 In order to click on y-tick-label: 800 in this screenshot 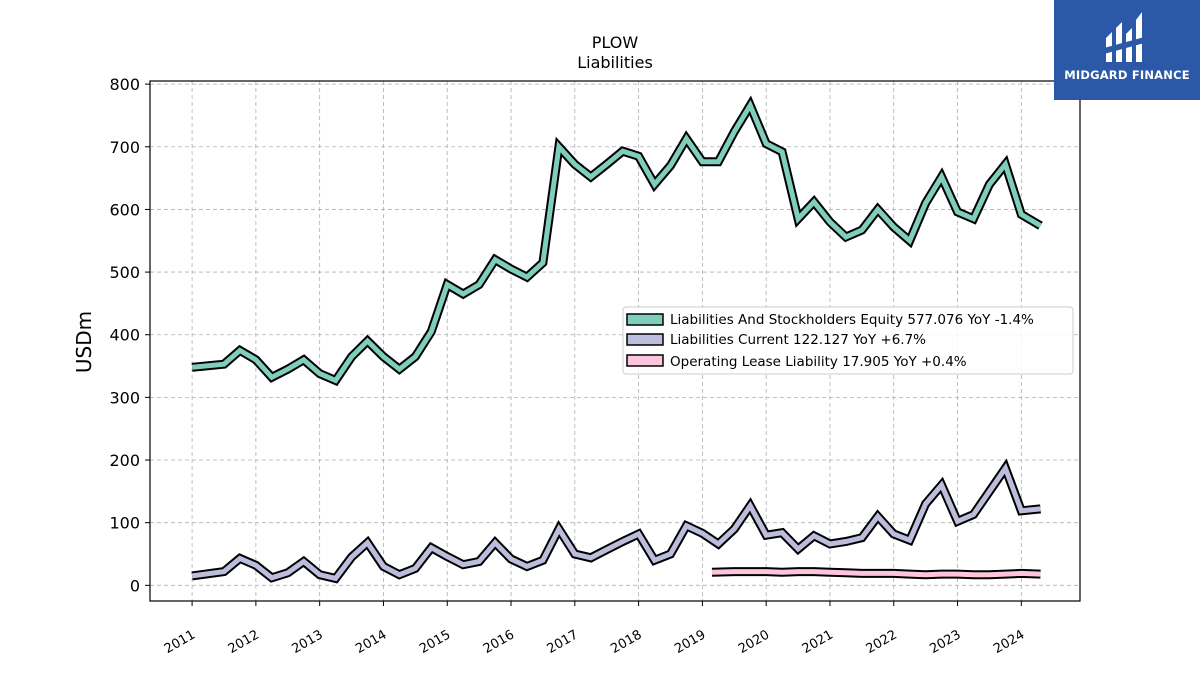, I will do `click(124, 84)`.